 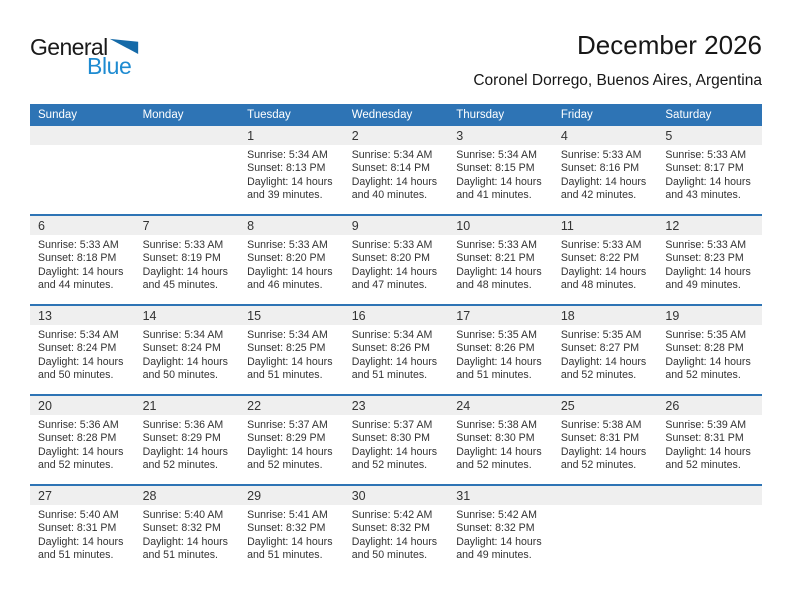 What do you see at coordinates (181, 258) in the screenshot?
I see `sunset-text: Sunset: 8:19 PM` at bounding box center [181, 258].